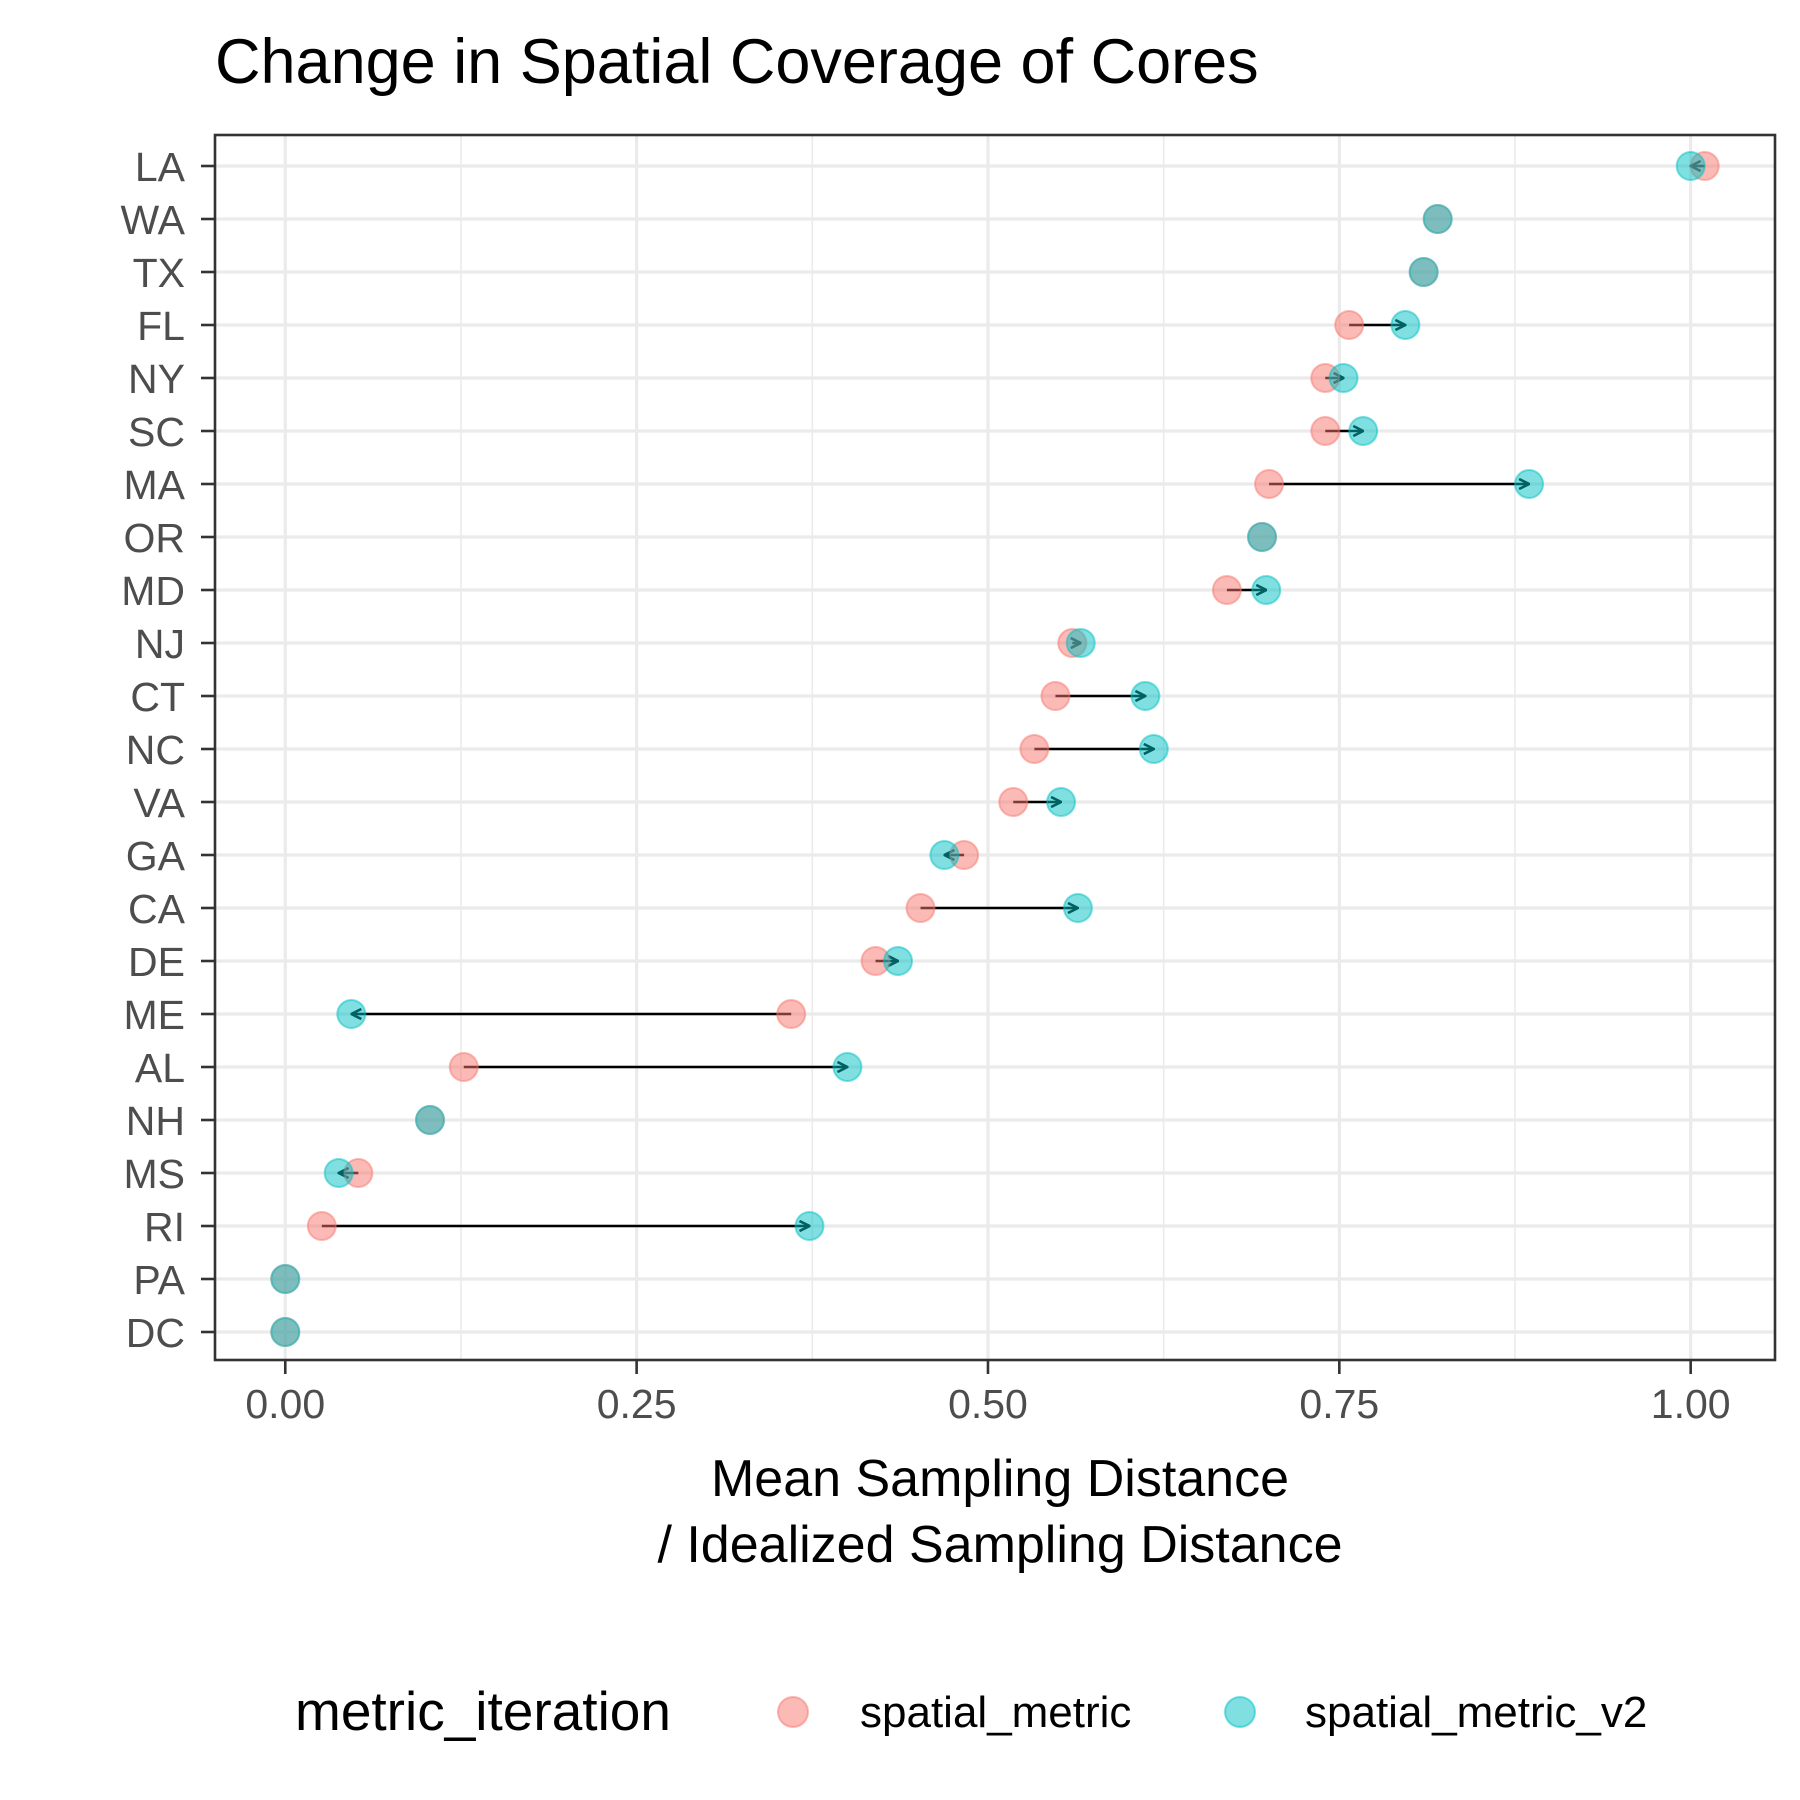 The width and height of the screenshot is (1800, 1800). I want to click on point-spatial-metric-al, so click(463, 1067).